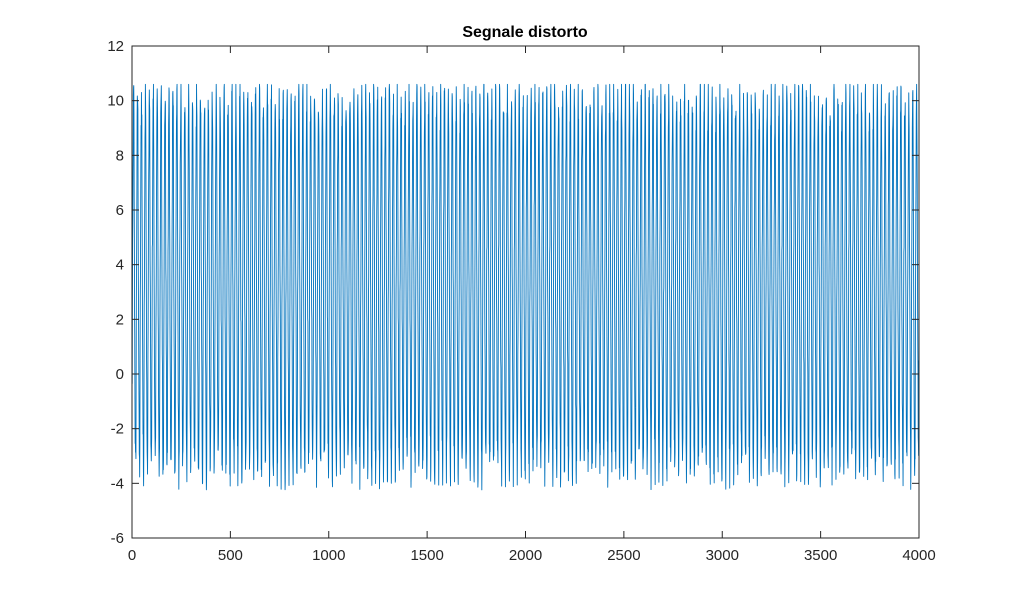  What do you see at coordinates (117, 483) in the screenshot?
I see `y-tick-label: -4` at bounding box center [117, 483].